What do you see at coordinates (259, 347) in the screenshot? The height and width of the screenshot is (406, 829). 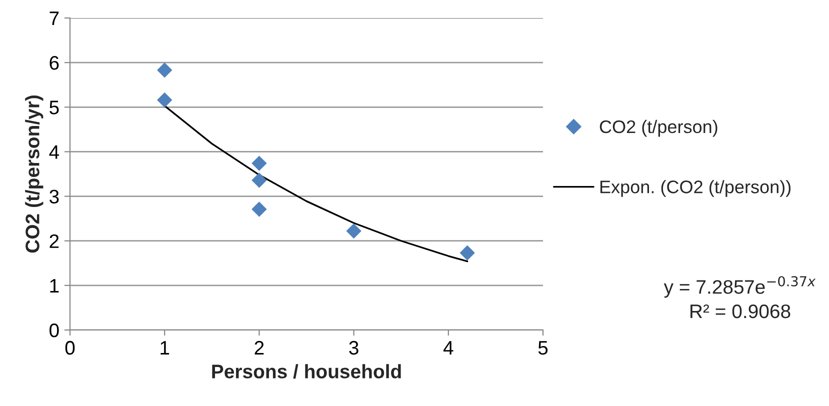 I see `x-tick-label: 2` at bounding box center [259, 347].